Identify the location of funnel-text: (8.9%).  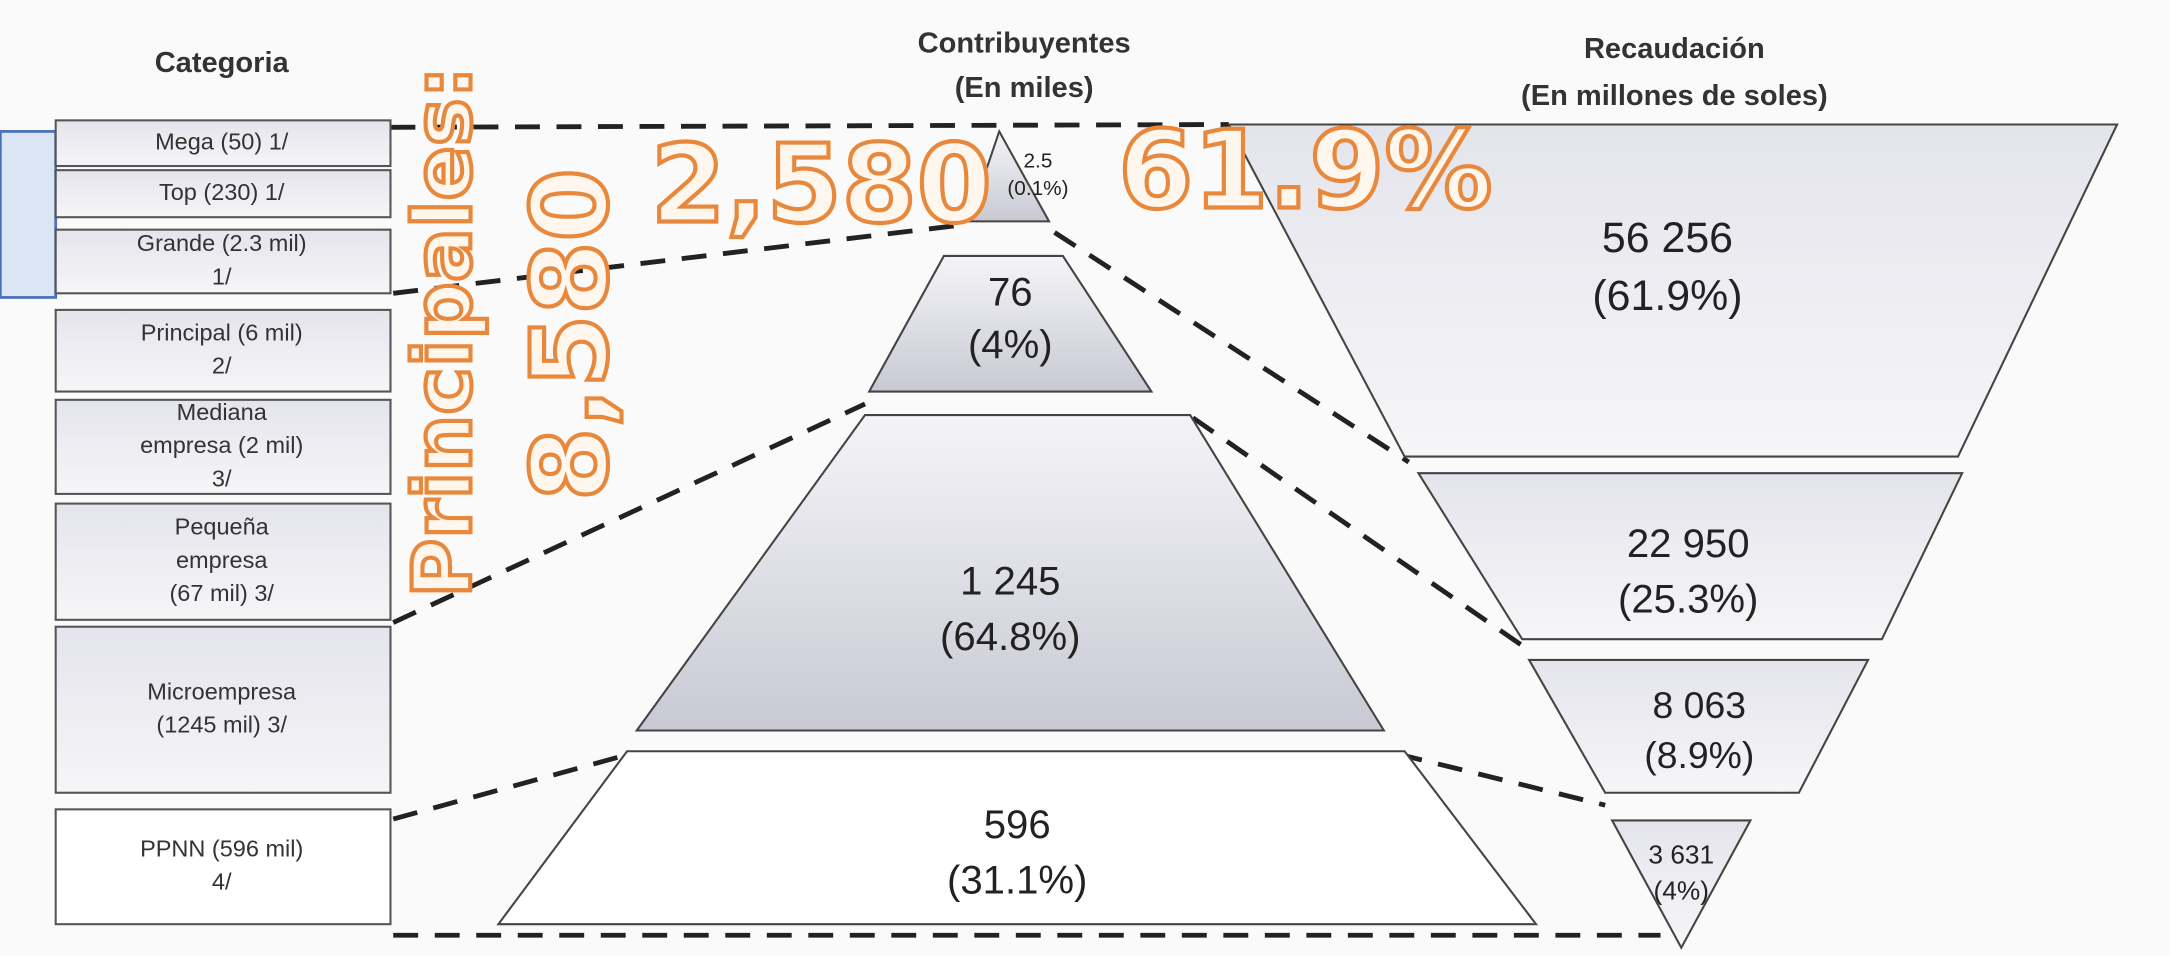
(1699, 755).